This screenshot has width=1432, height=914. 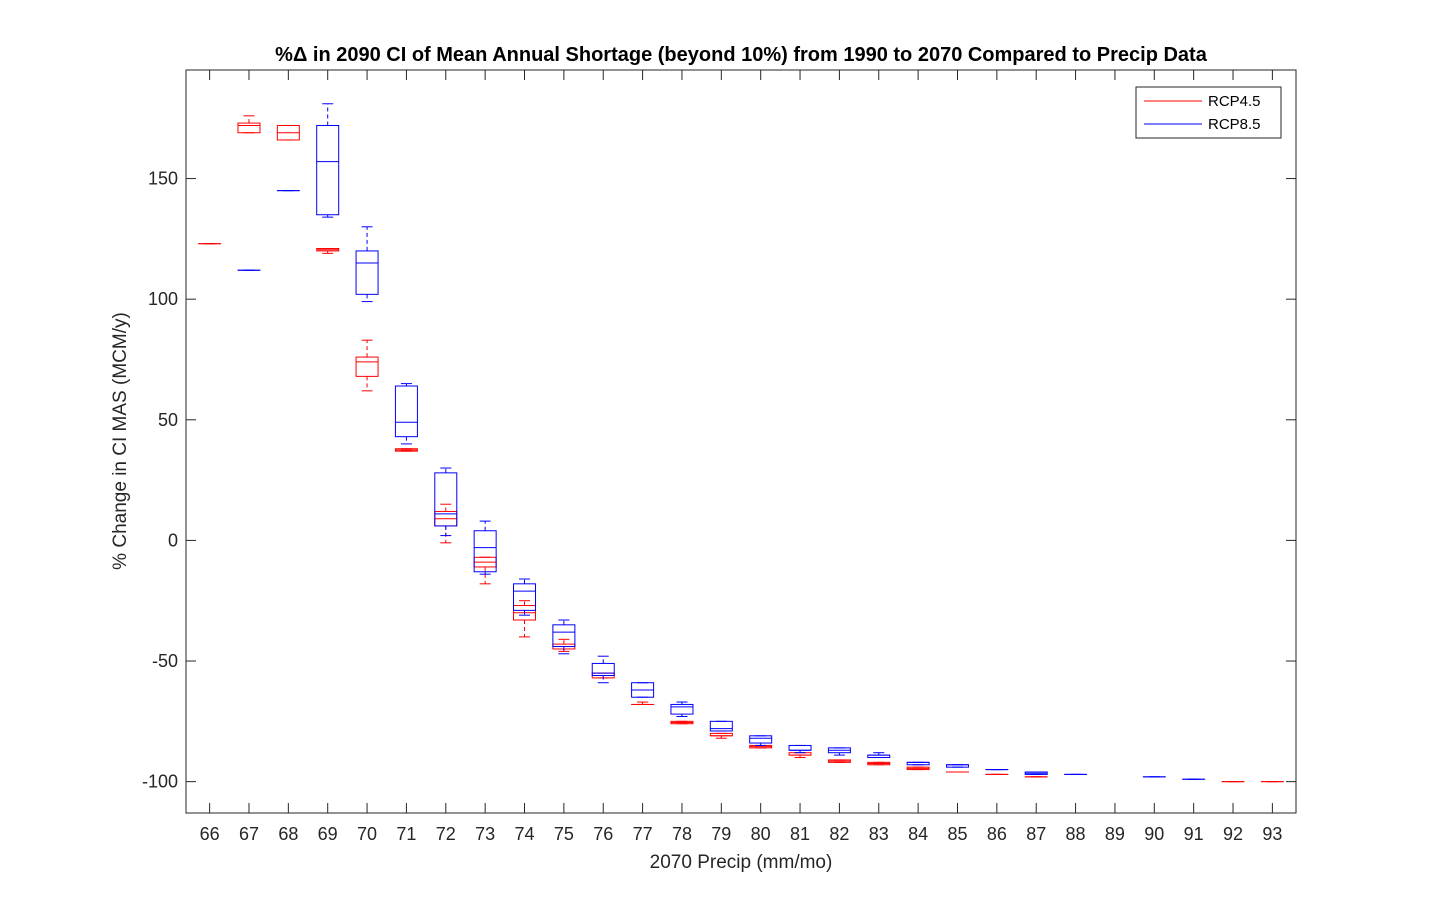 What do you see at coordinates (1076, 834) in the screenshot?
I see `x-tick-label: 88` at bounding box center [1076, 834].